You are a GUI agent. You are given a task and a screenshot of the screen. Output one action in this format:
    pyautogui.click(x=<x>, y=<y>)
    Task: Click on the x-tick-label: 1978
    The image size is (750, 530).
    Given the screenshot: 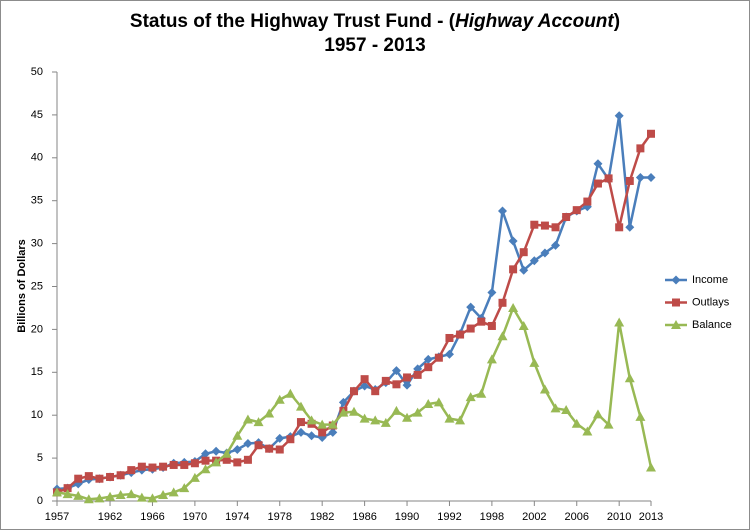 What is the action you would take?
    pyautogui.click(x=280, y=517)
    